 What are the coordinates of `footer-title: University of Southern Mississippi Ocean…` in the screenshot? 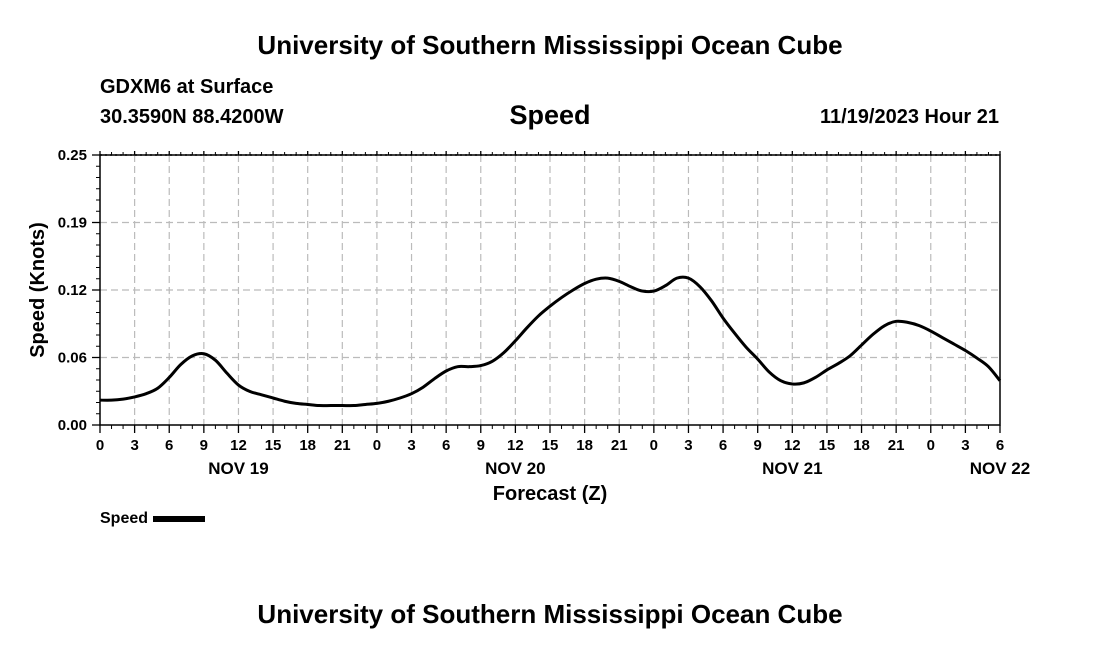 It's located at (550, 614).